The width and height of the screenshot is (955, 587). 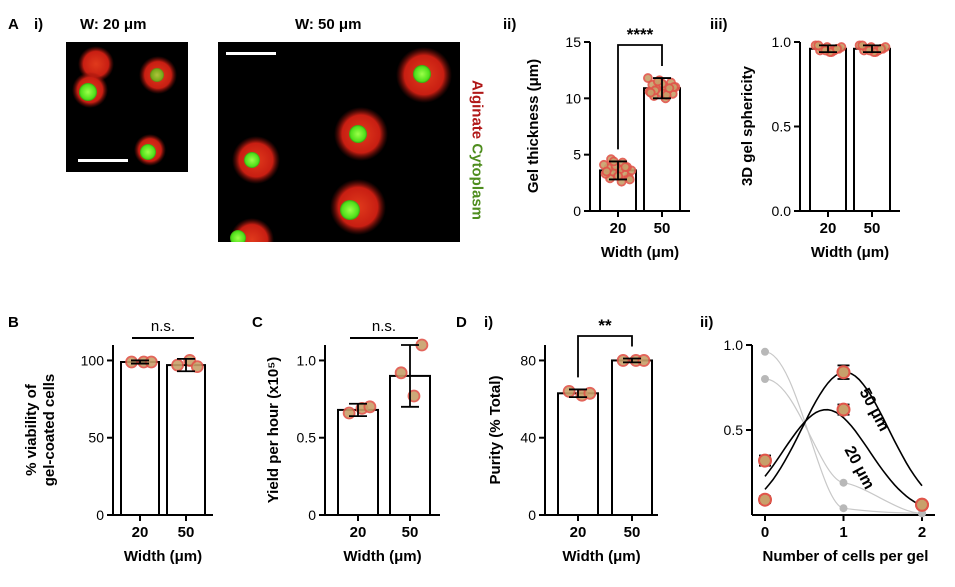 What do you see at coordinates (640, 34) in the screenshot?
I see `gel-thickness-significance-label: ****` at bounding box center [640, 34].